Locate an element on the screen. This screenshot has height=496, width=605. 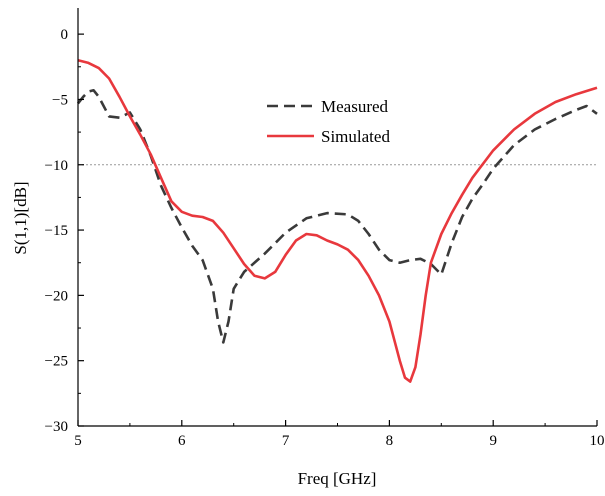
x-tick-label: 10 is located at coordinates (597, 441).